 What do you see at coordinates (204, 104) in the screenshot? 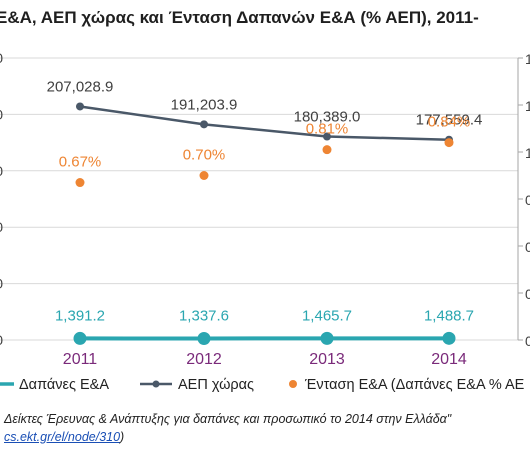
I see `gdp-data-label: 191,203.9` at bounding box center [204, 104].